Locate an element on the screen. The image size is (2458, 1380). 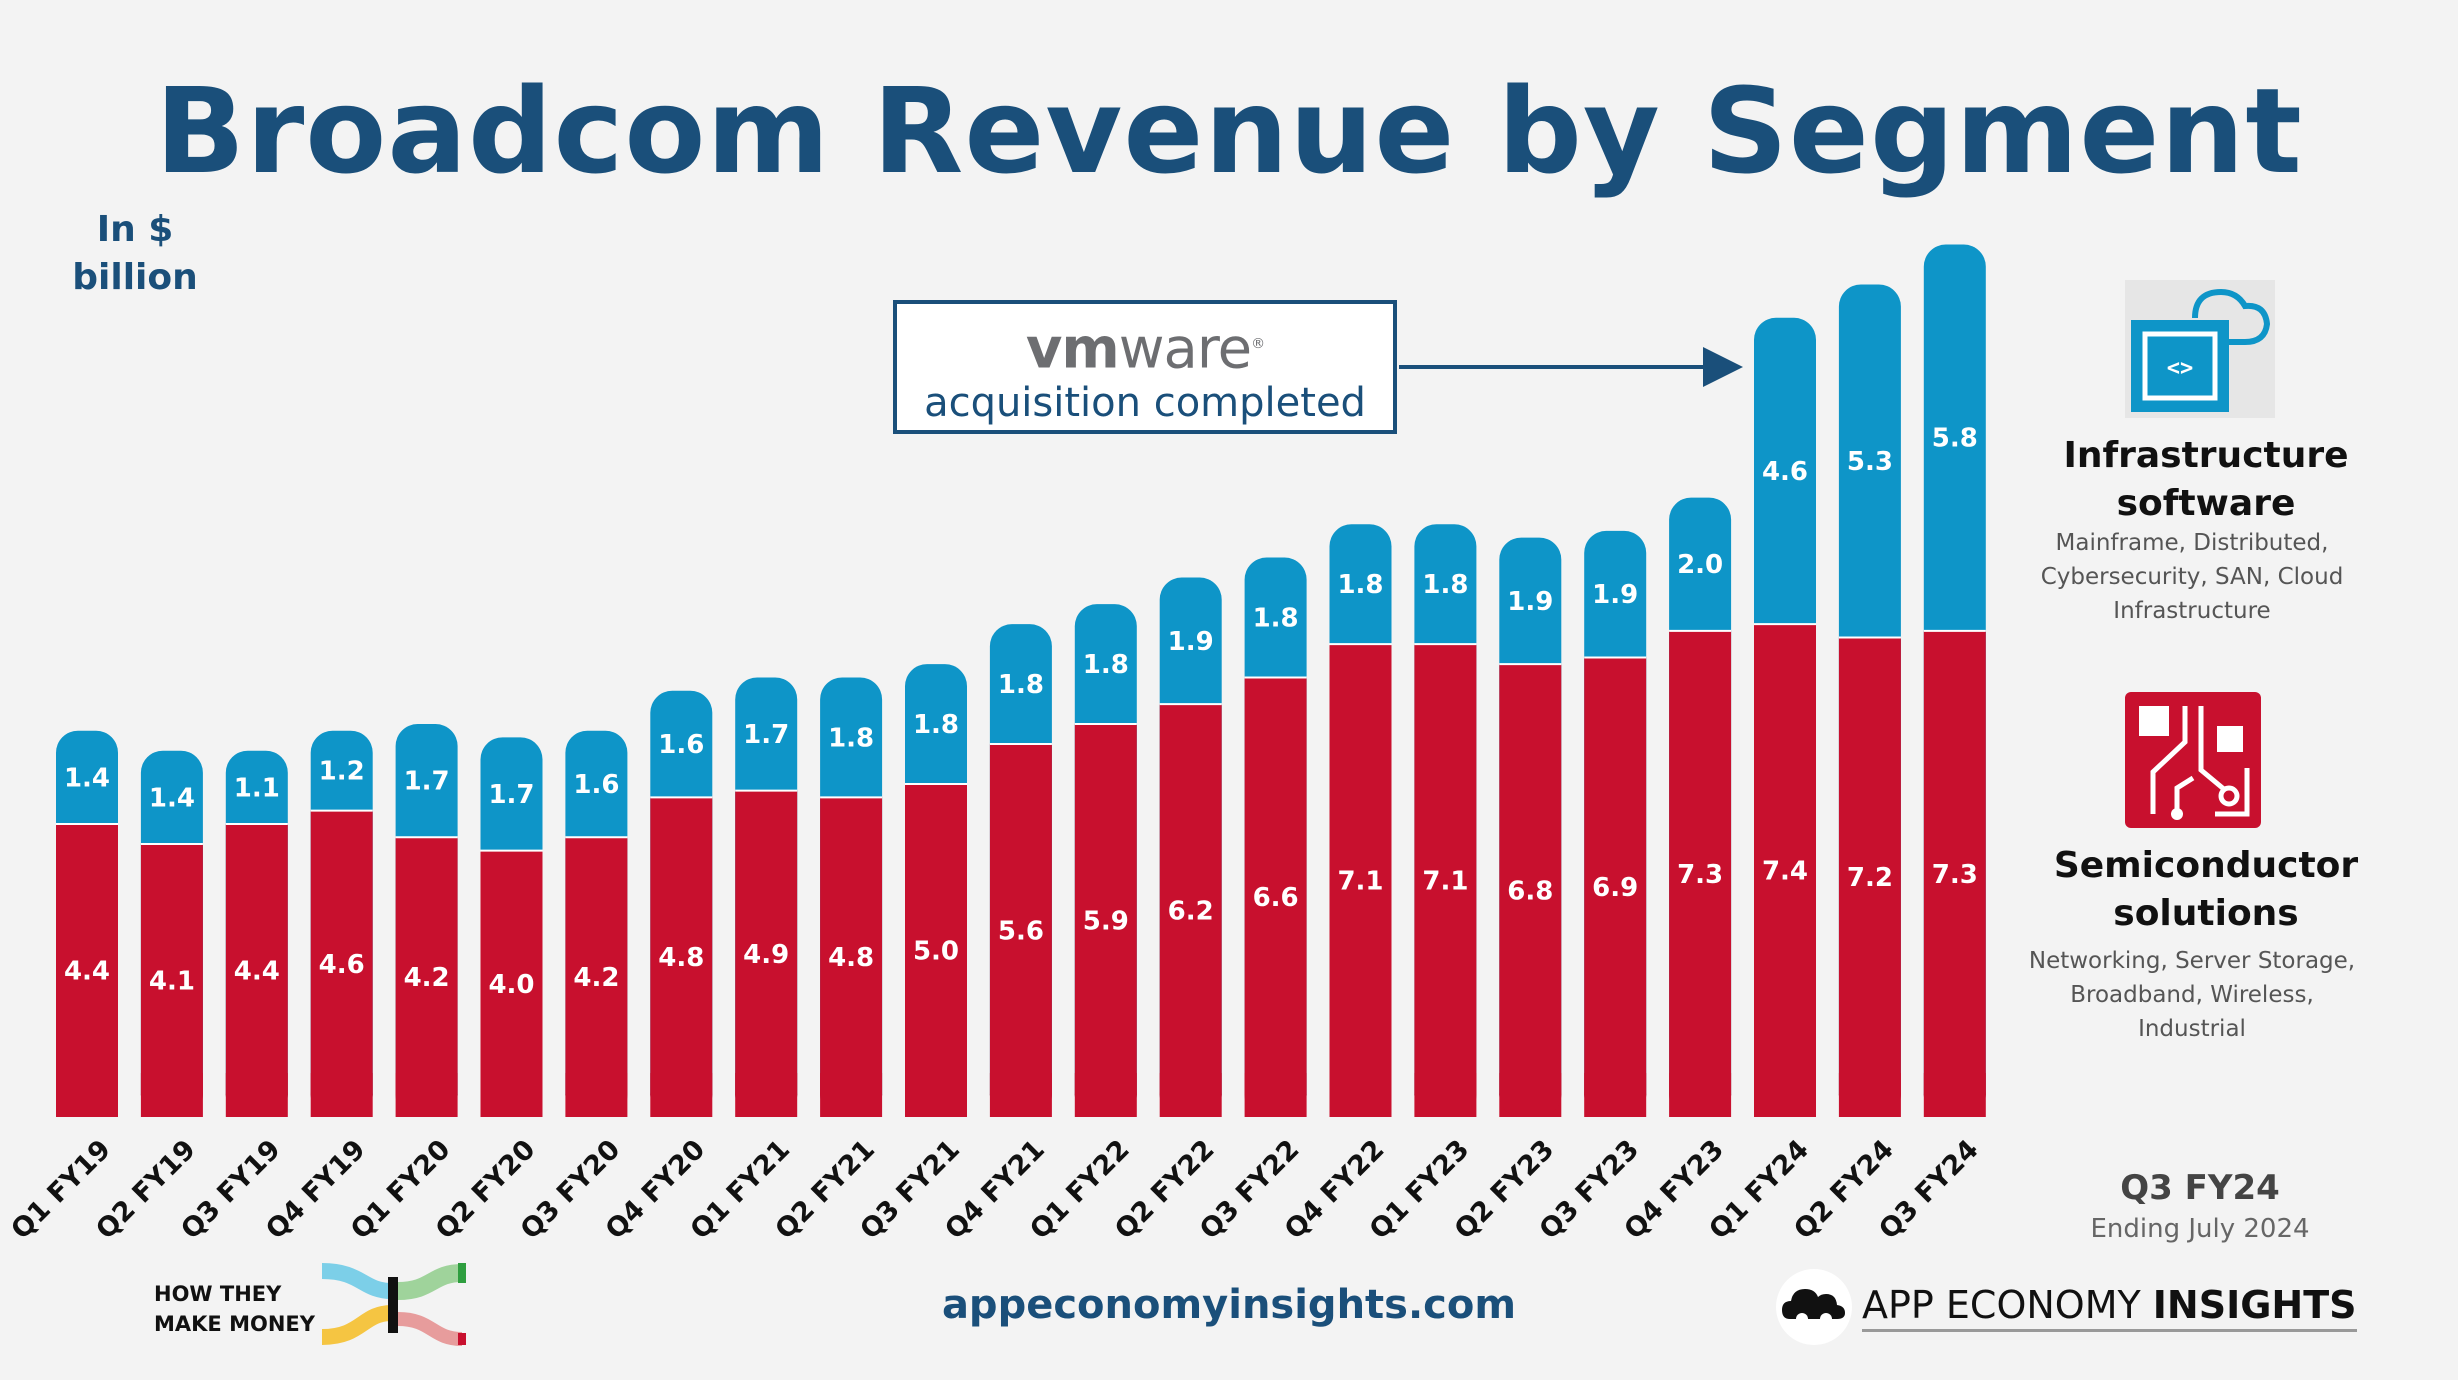
legend-semis-title: Semiconductor solutions is located at coordinates (2206, 889).